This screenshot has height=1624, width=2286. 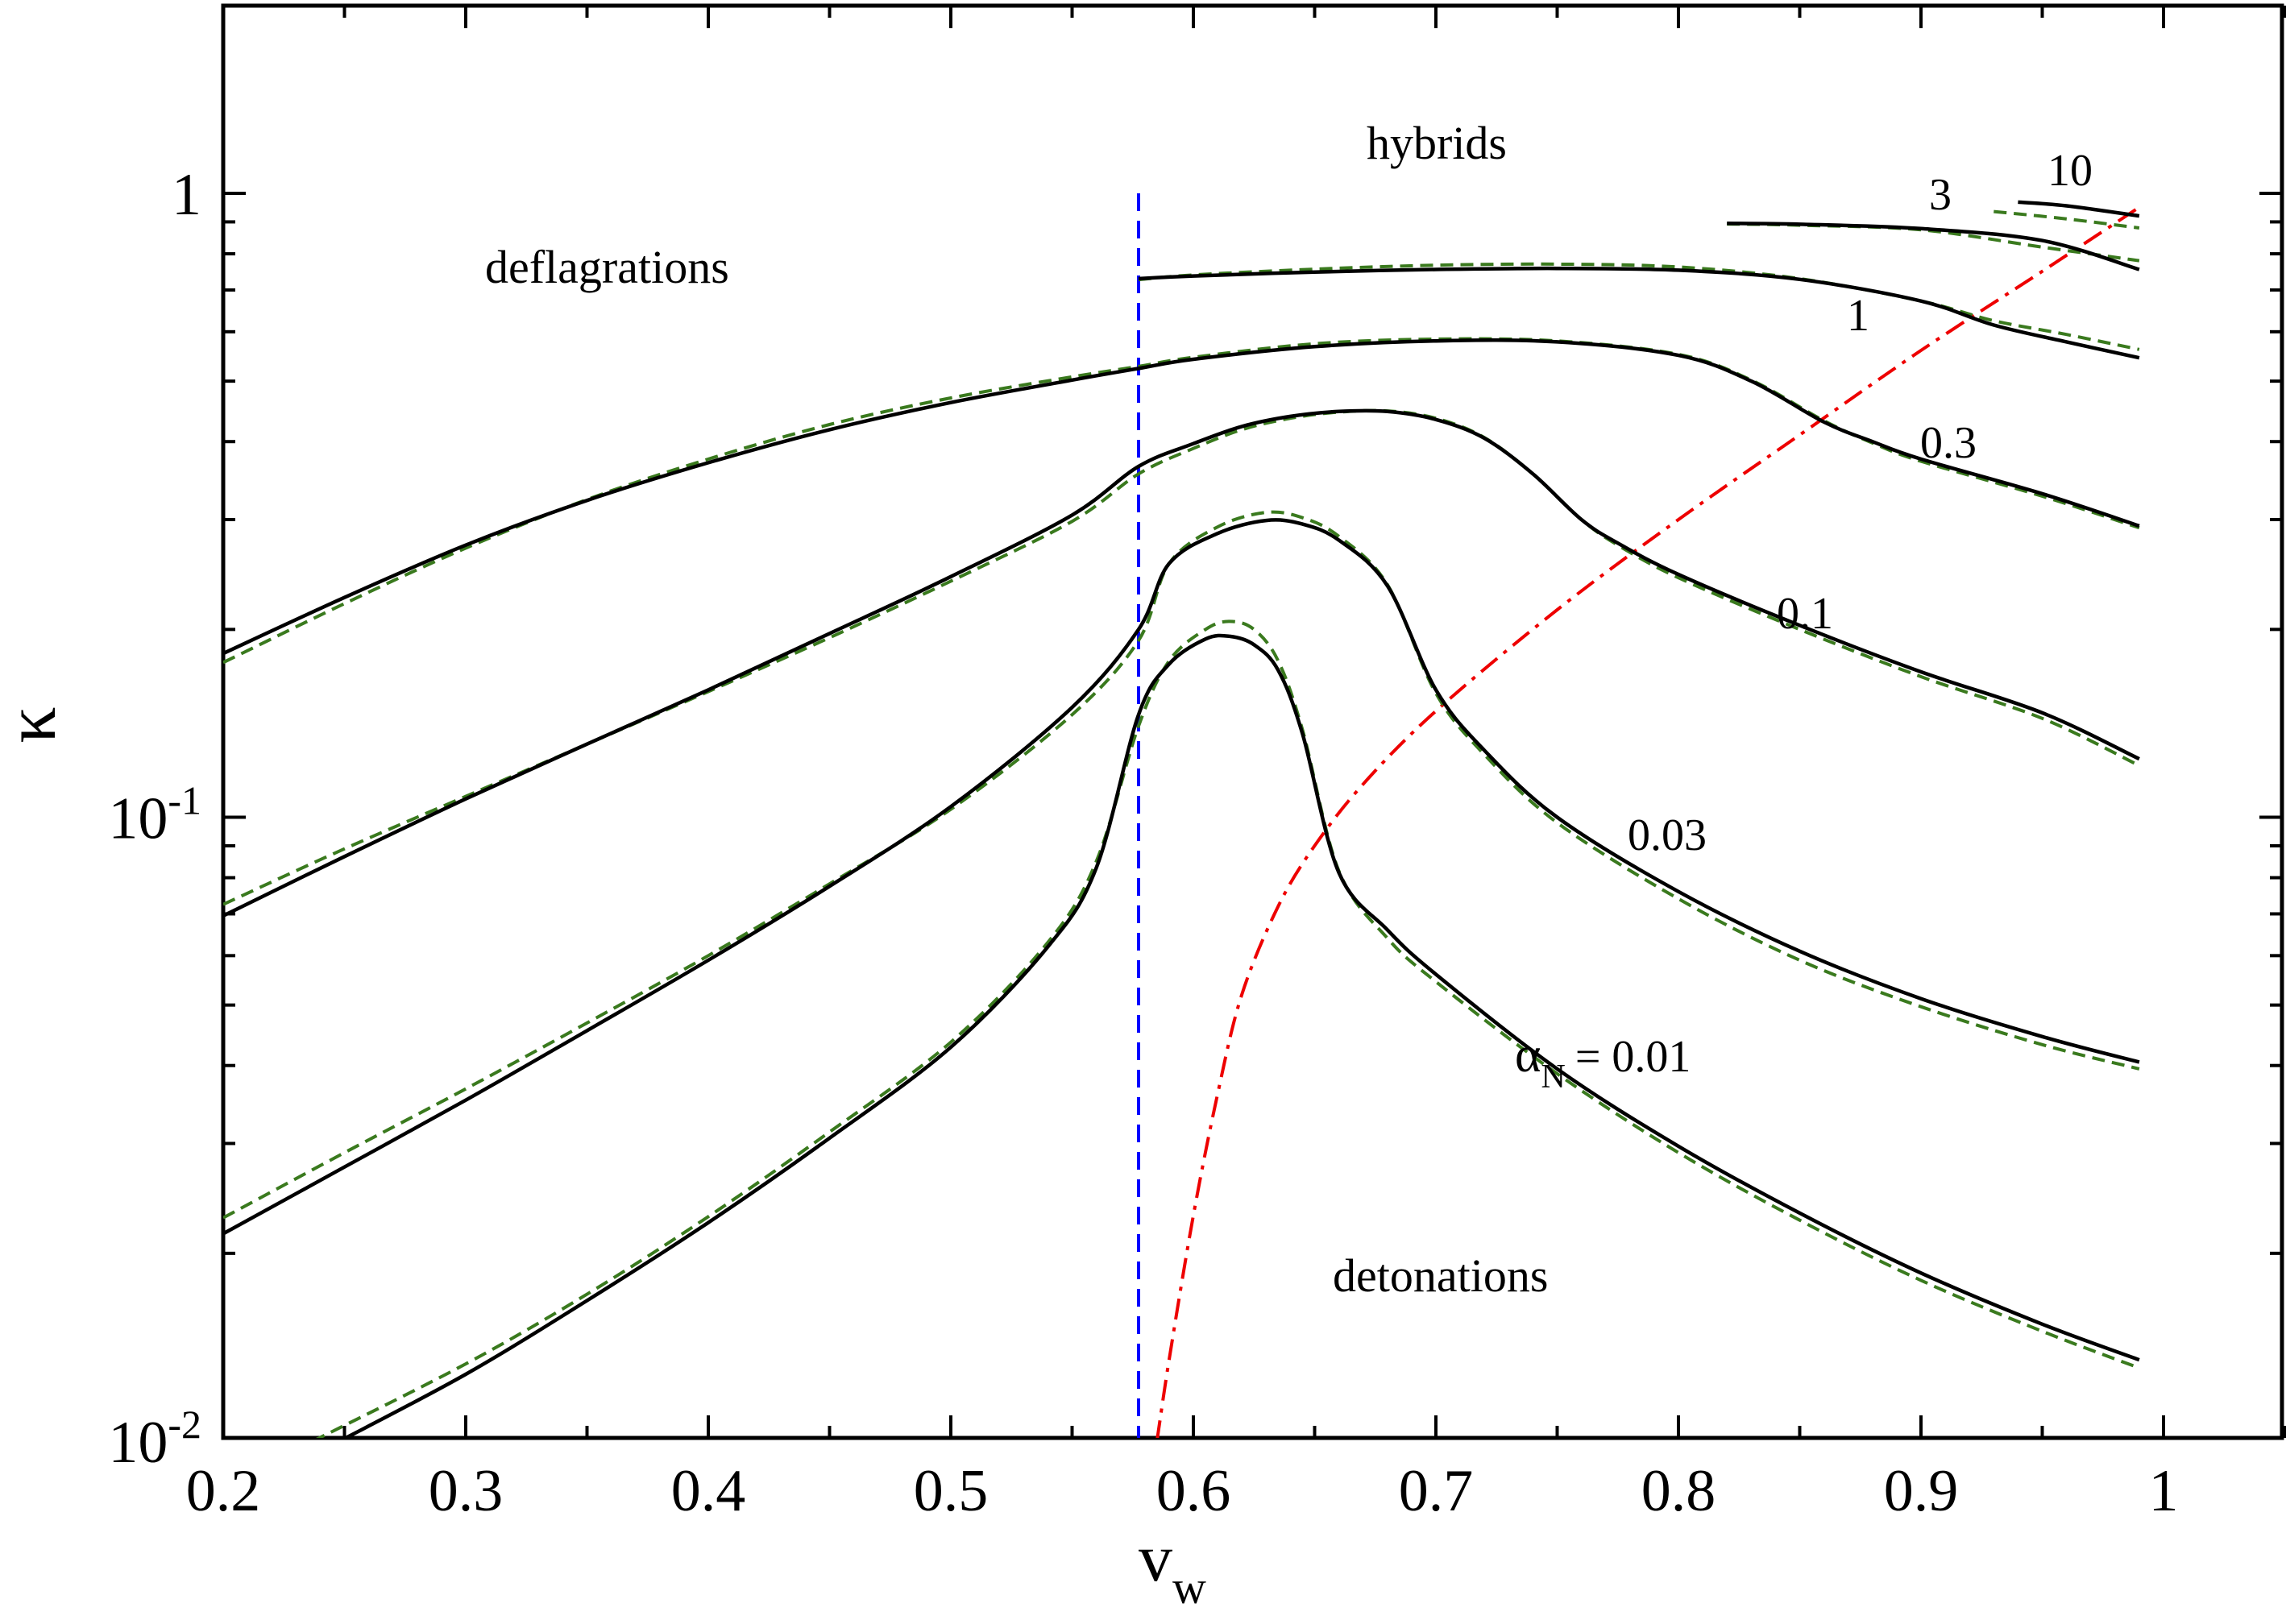 What do you see at coordinates (1949, 443) in the screenshot?
I see `curve-label-0.3: 0.3` at bounding box center [1949, 443].